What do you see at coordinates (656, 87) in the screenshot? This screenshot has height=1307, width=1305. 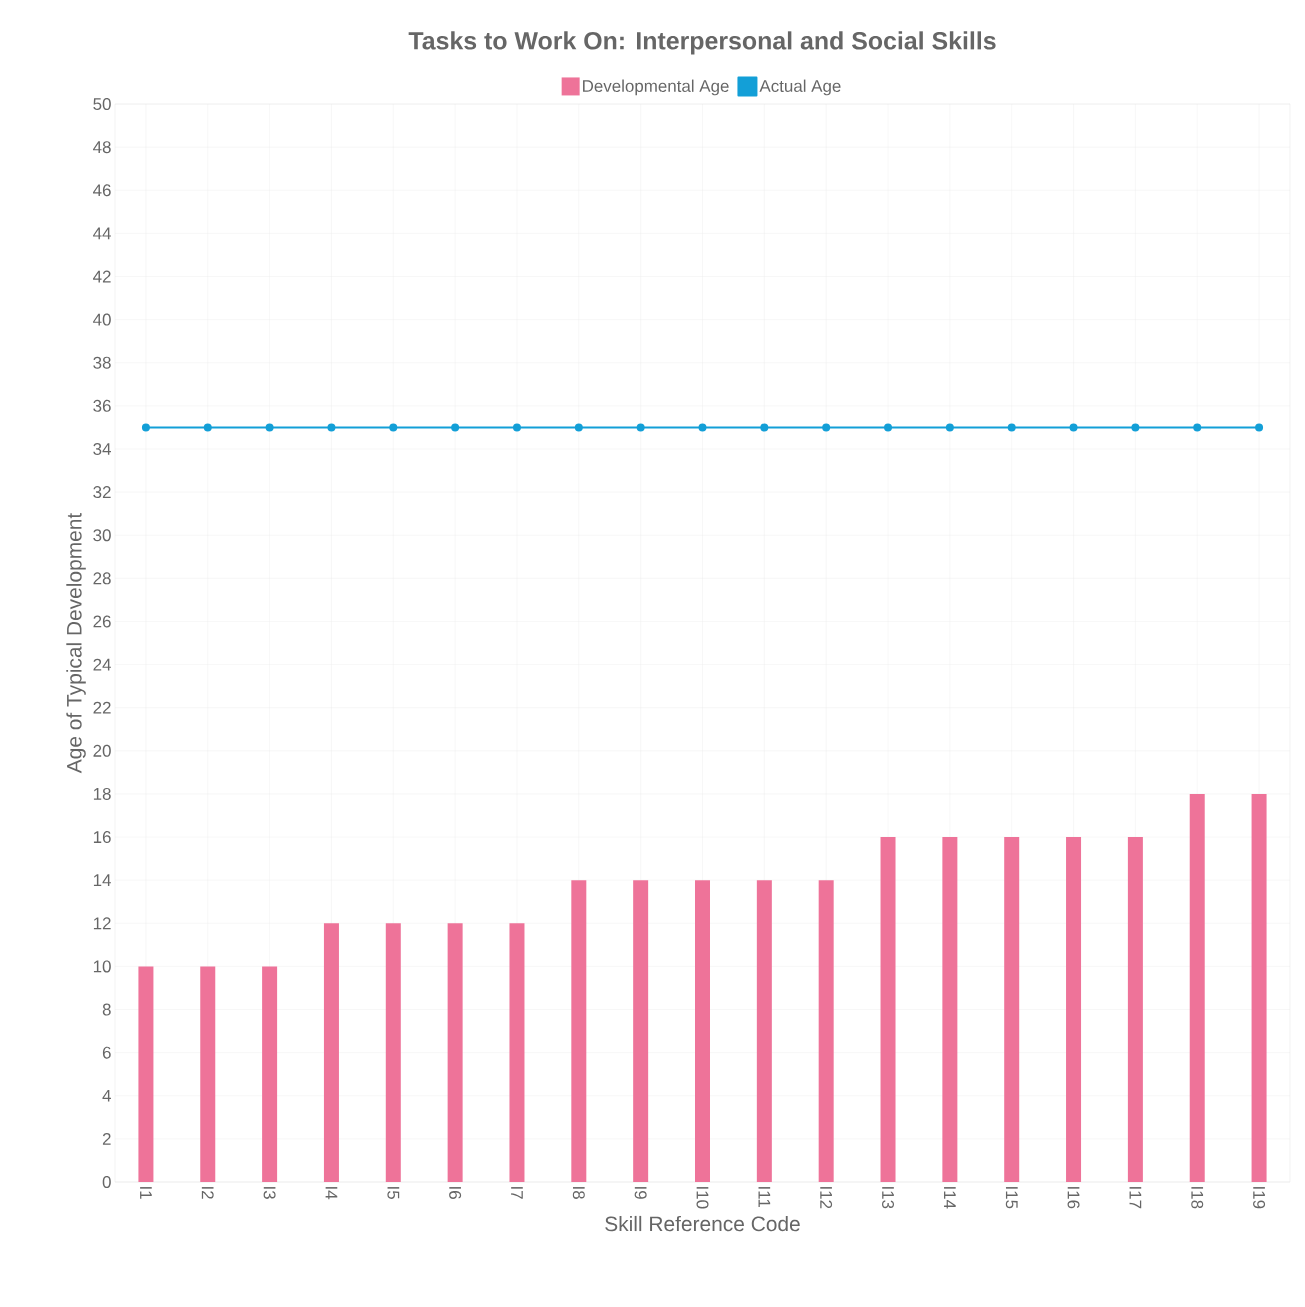 I see `legend-label: Developmental Age` at bounding box center [656, 87].